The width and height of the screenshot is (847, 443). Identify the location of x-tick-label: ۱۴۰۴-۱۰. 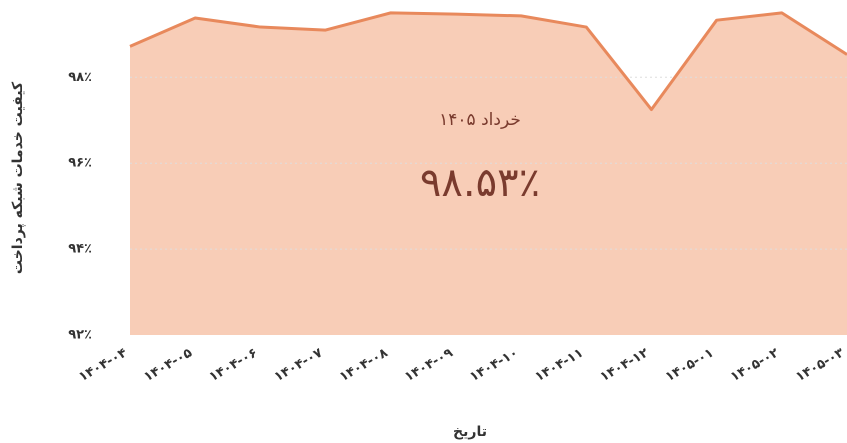
(493, 365).